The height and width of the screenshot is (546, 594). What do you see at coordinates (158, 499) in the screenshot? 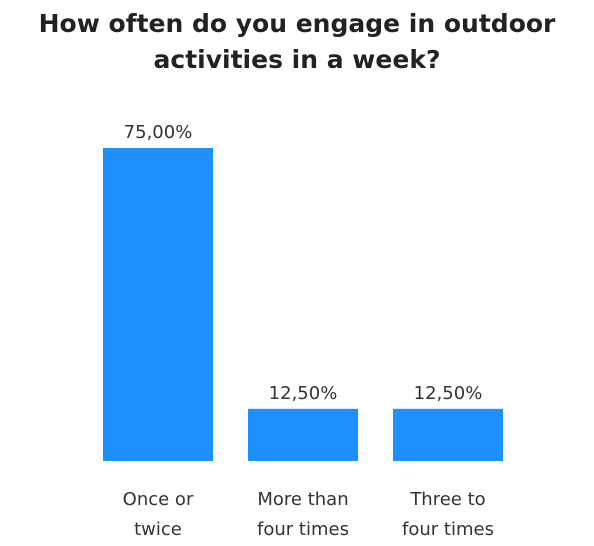
I see `category-label-1-line-1: Once or` at bounding box center [158, 499].